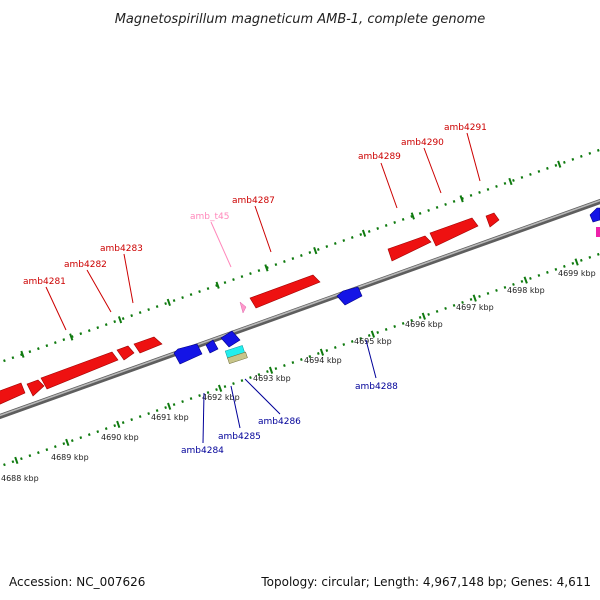 Image resolution: width=600 pixels, height=600 pixels. I want to click on gene-label-forward: amb4290, so click(422, 143).